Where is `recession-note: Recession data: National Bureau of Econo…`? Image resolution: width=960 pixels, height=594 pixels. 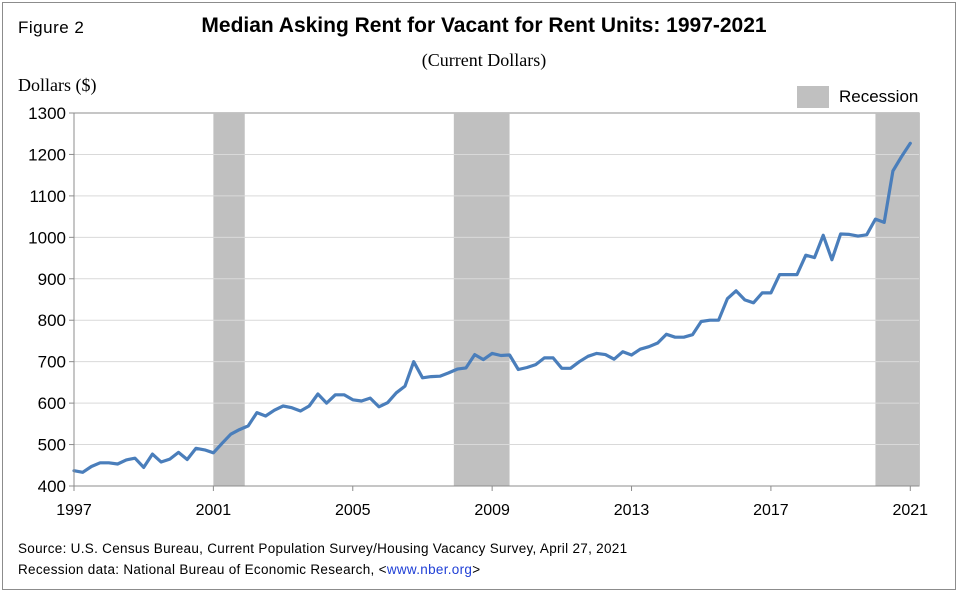
recession-note: Recession data: National Bureau of Econo… is located at coordinates (322, 569).